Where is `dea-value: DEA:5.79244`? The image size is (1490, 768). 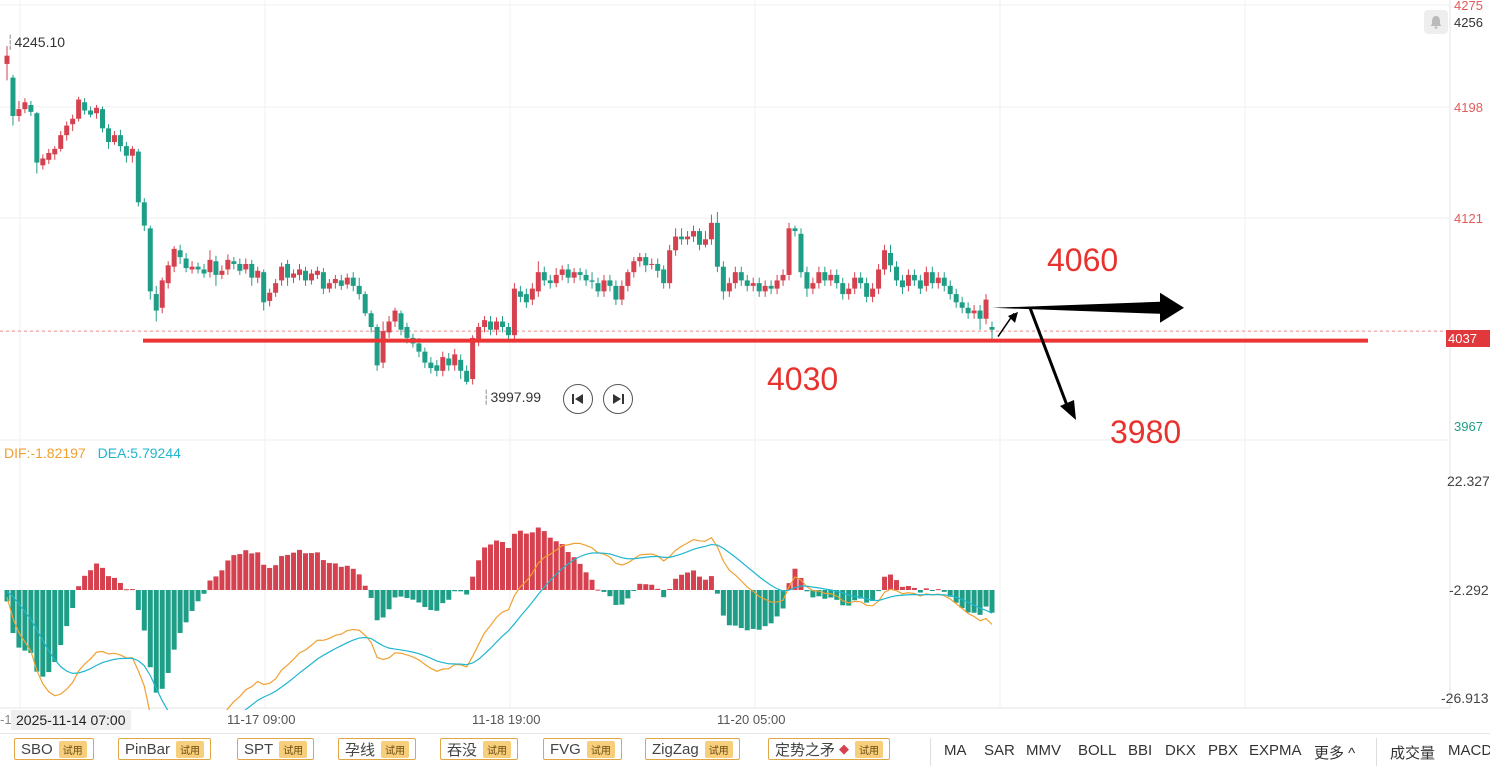
dea-value: DEA:5.79244 is located at coordinates (139, 453).